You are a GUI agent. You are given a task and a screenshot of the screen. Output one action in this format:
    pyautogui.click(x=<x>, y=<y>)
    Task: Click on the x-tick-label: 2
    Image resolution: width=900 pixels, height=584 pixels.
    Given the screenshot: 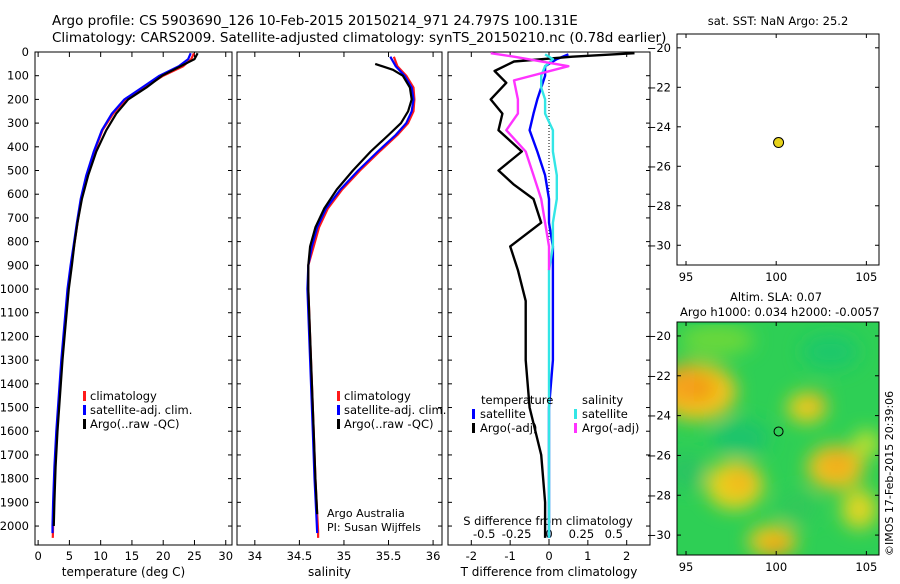 What is the action you would take?
    pyautogui.click(x=626, y=556)
    